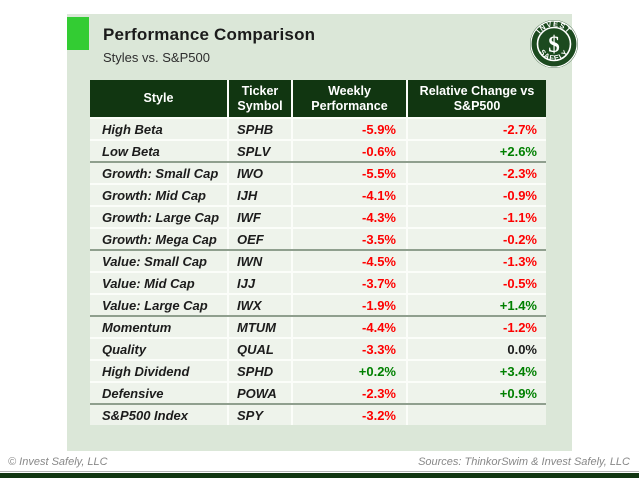 Image resolution: width=639 pixels, height=478 pixels. What do you see at coordinates (158, 239) in the screenshot?
I see `style-cell: Growth: Mega Cap` at bounding box center [158, 239].